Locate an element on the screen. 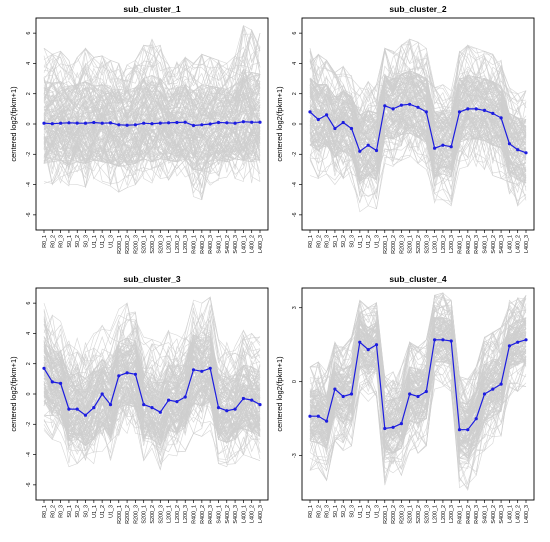 The width and height of the screenshot is (550, 542). y-tick-label: 4 is located at coordinates (29, 63).